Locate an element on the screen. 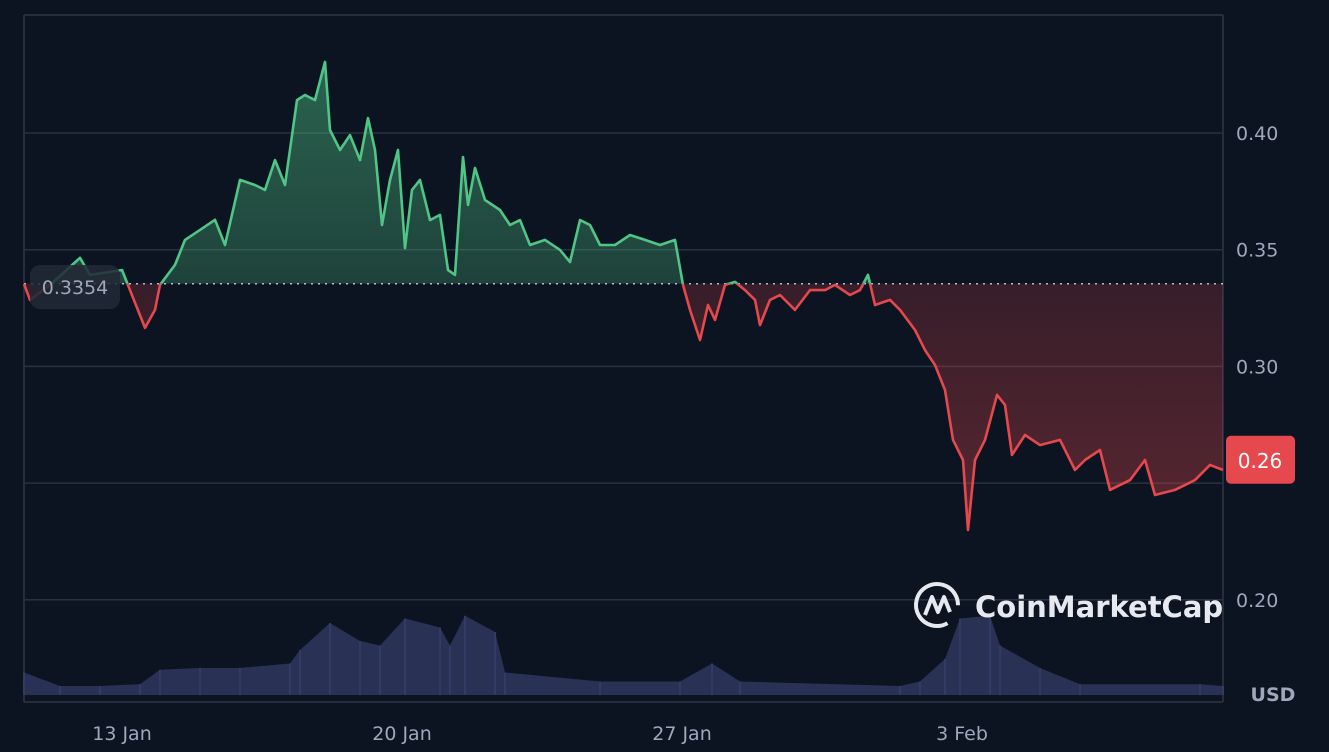 Image resolution: width=1329 pixels, height=752 pixels. x-tick-label: 3 Feb is located at coordinates (962, 734).